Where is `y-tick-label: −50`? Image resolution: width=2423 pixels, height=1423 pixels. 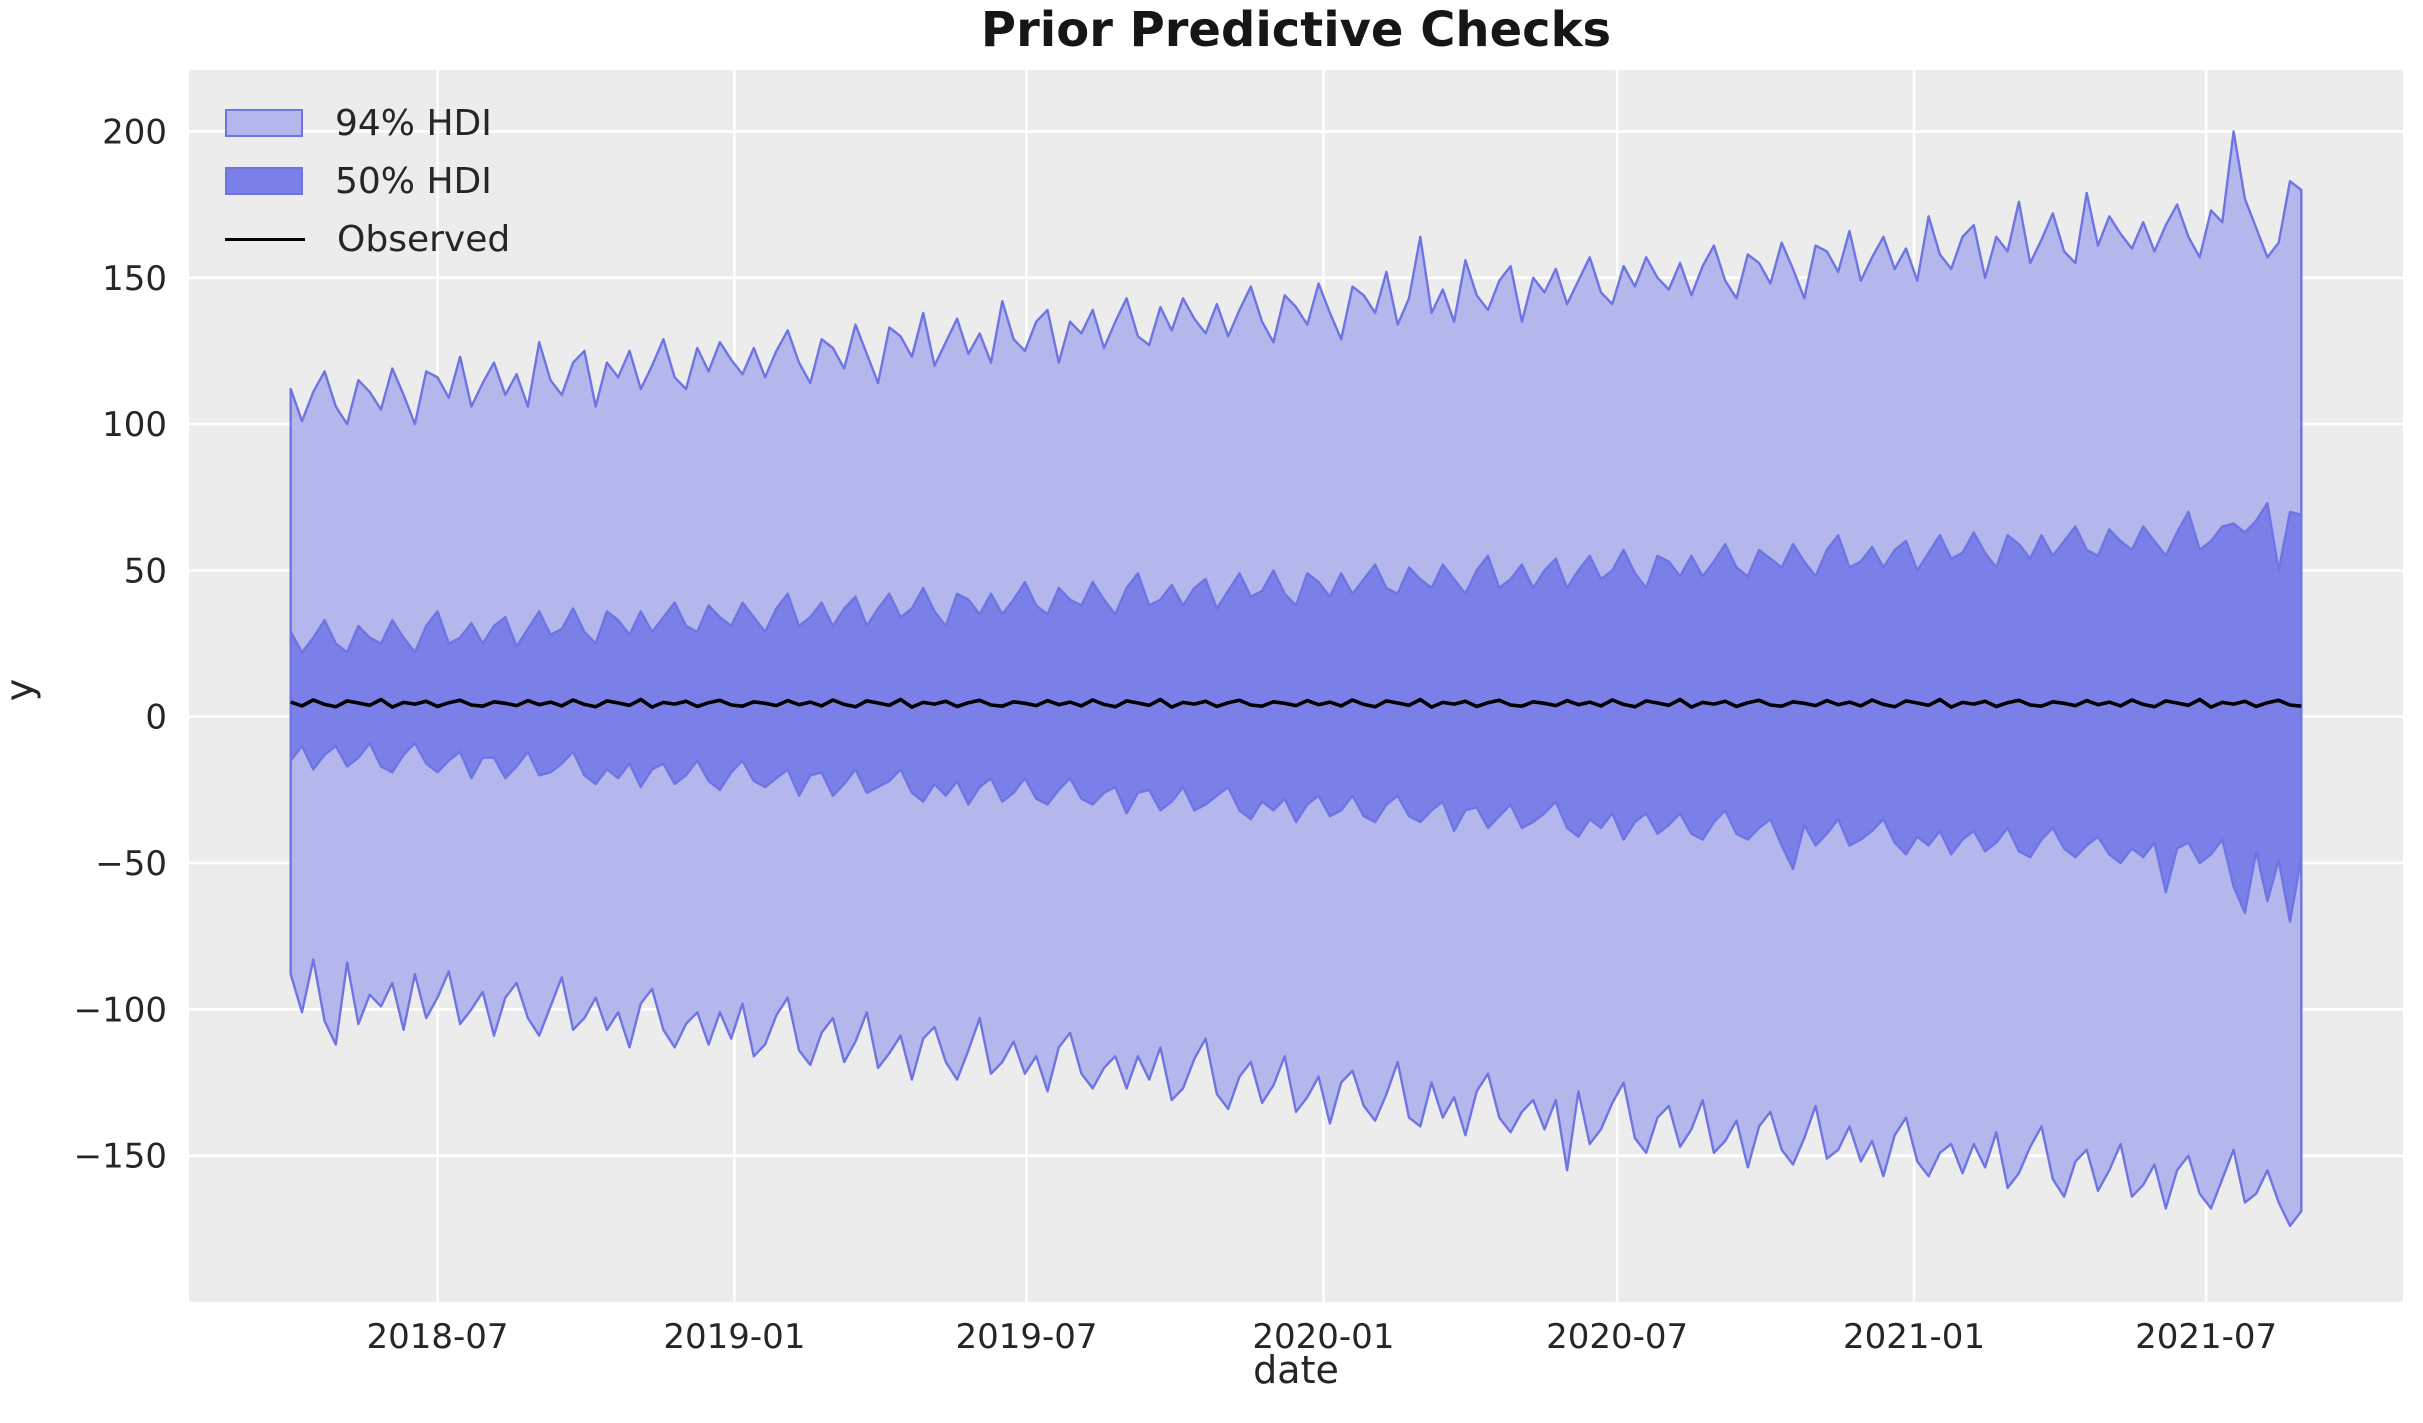 y-tick-label: −50 is located at coordinates (131, 864).